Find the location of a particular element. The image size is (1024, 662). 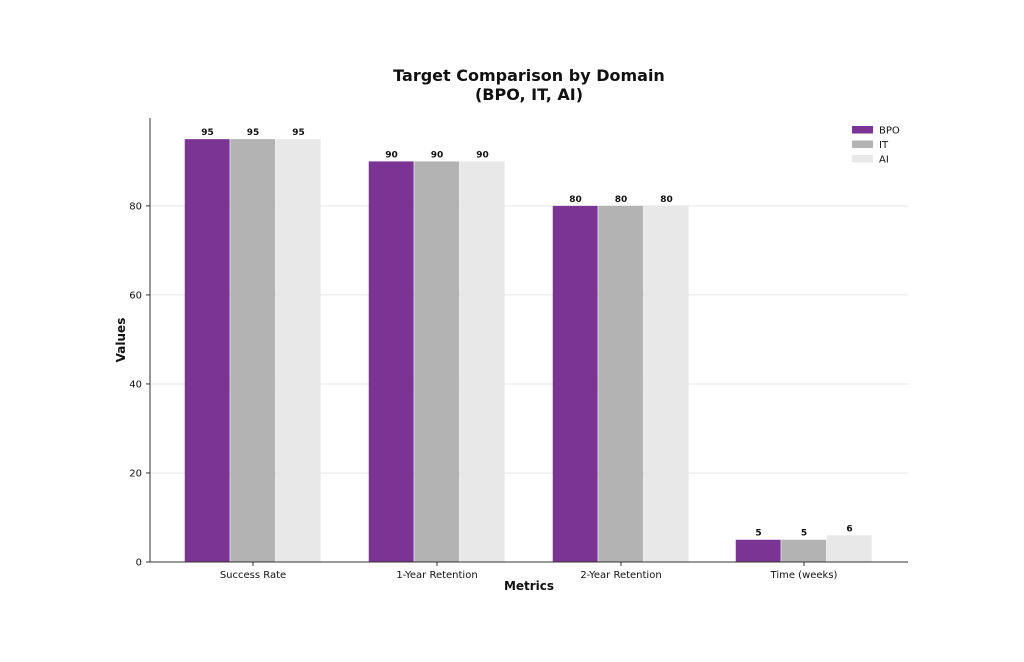

y-tick-label: 80 is located at coordinates (135, 206).